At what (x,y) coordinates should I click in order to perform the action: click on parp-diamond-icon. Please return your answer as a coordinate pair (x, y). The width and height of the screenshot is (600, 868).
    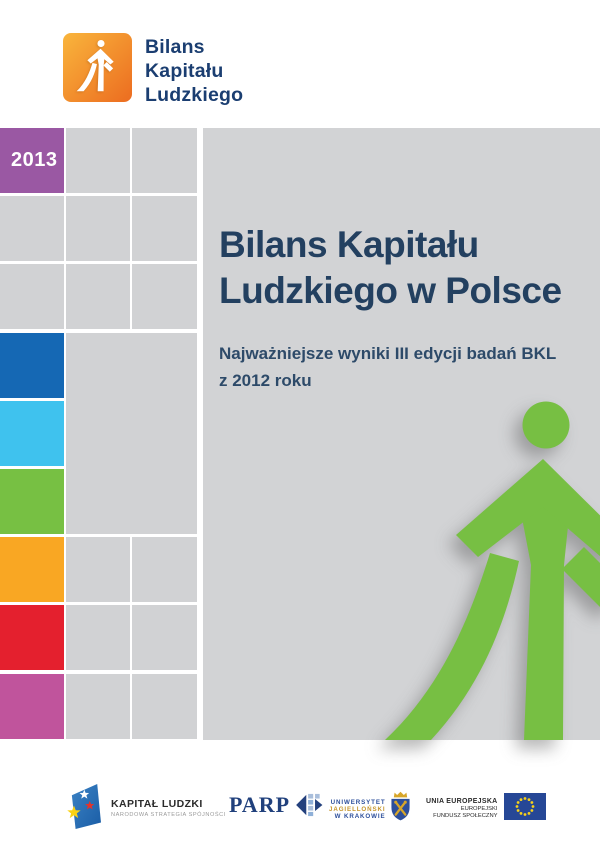
    Looking at the image, I should click on (309, 805).